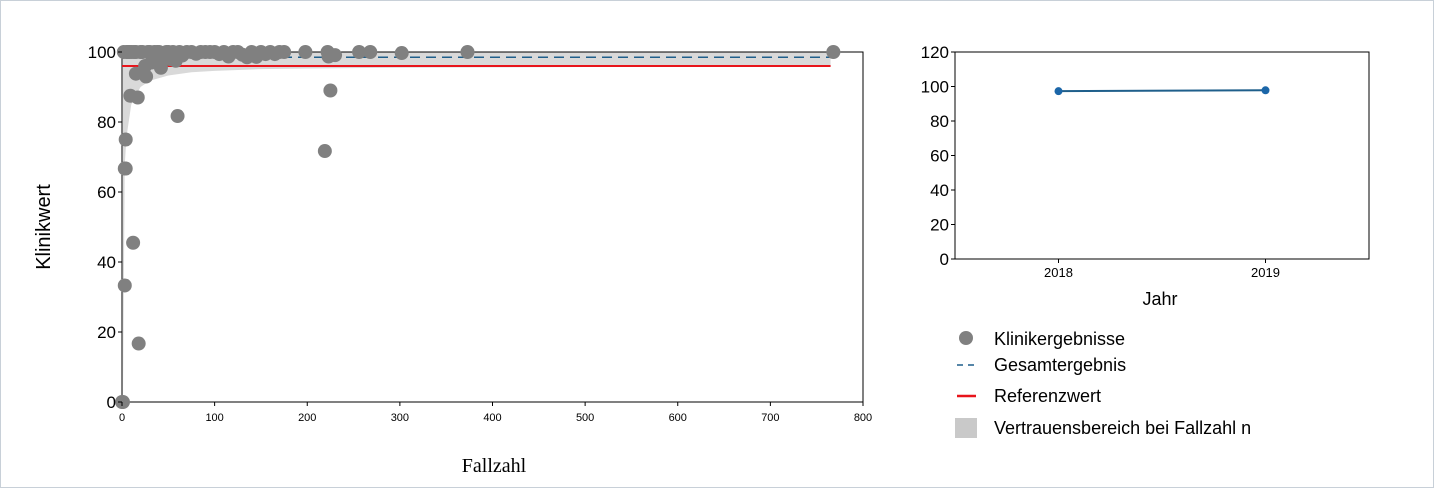 Image resolution: width=1434 pixels, height=488 pixels. What do you see at coordinates (770, 418) in the screenshot?
I see `x-tick-label: 700` at bounding box center [770, 418].